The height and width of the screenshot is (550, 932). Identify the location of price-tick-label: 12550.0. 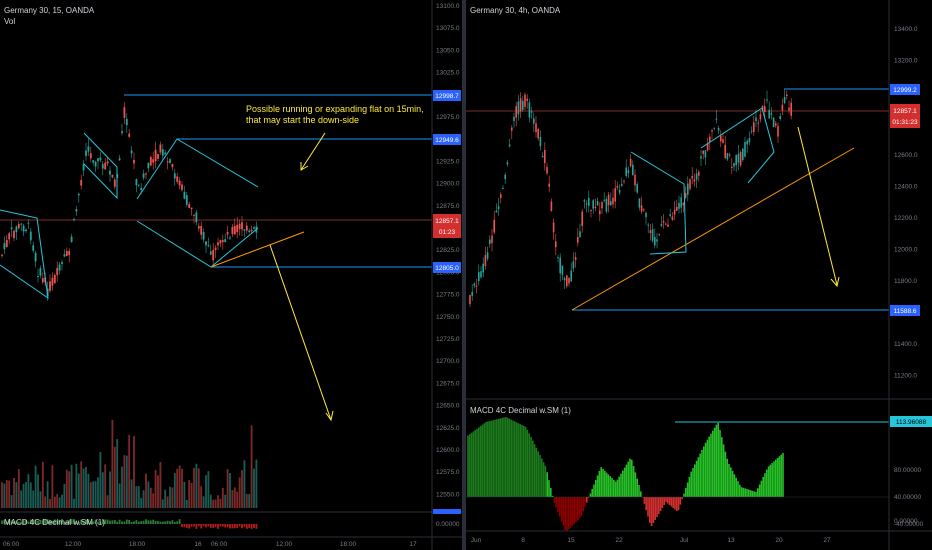
(448, 494).